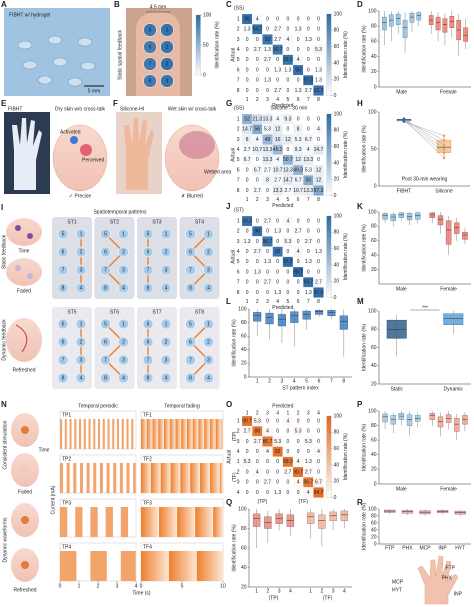  Describe the element at coordinates (223, 586) in the screenshot. I see `x-tick-label: 10` at that location.